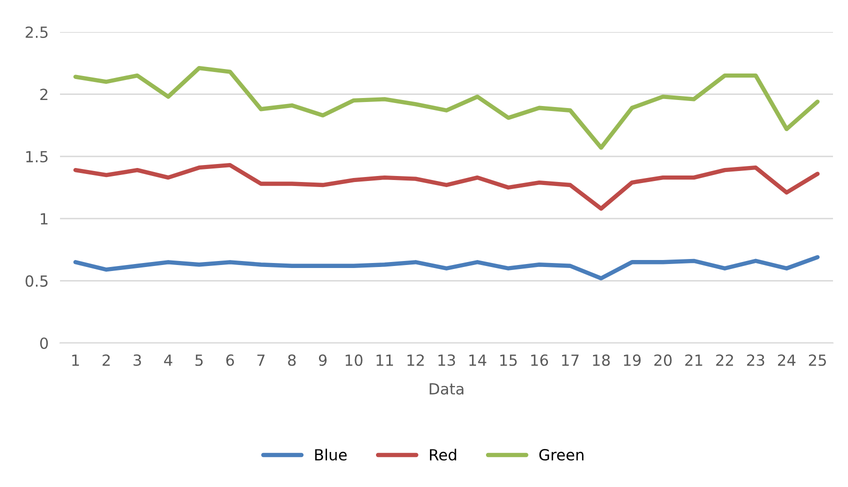 This screenshot has width=848, height=487. What do you see at coordinates (561, 454) in the screenshot?
I see `legend-label: Green` at bounding box center [561, 454].